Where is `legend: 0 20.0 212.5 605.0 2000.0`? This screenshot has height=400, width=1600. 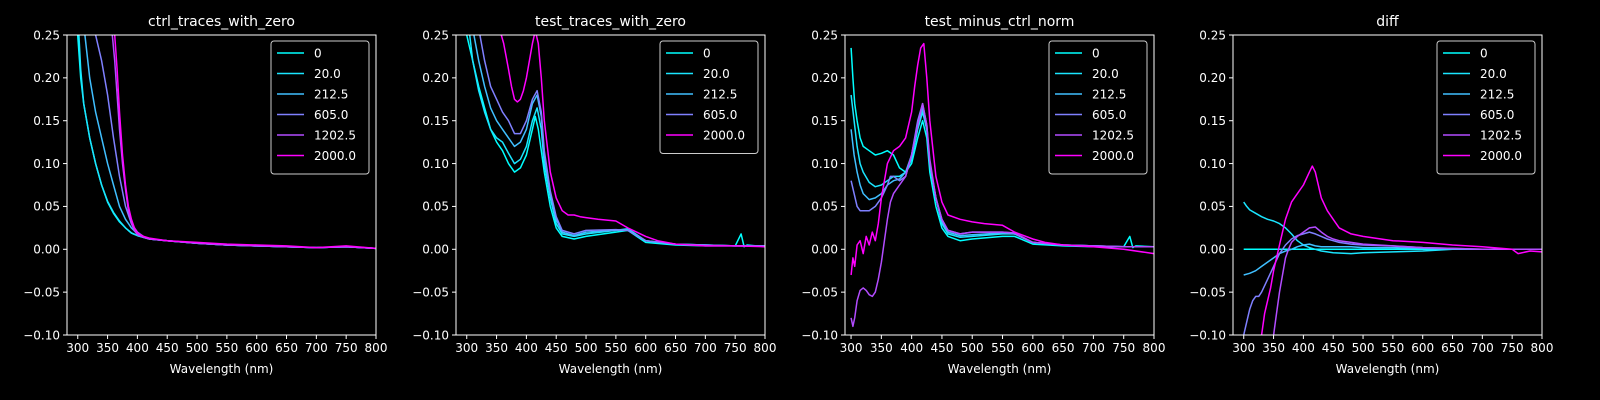 legend: 0 20.0 212.5 605.0 2000.0 is located at coordinates (709, 97).